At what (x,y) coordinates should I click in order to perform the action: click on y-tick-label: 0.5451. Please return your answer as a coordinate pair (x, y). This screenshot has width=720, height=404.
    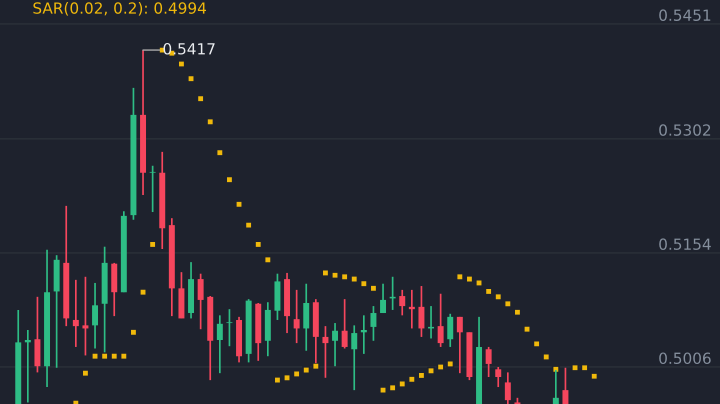
    Looking at the image, I should click on (684, 15).